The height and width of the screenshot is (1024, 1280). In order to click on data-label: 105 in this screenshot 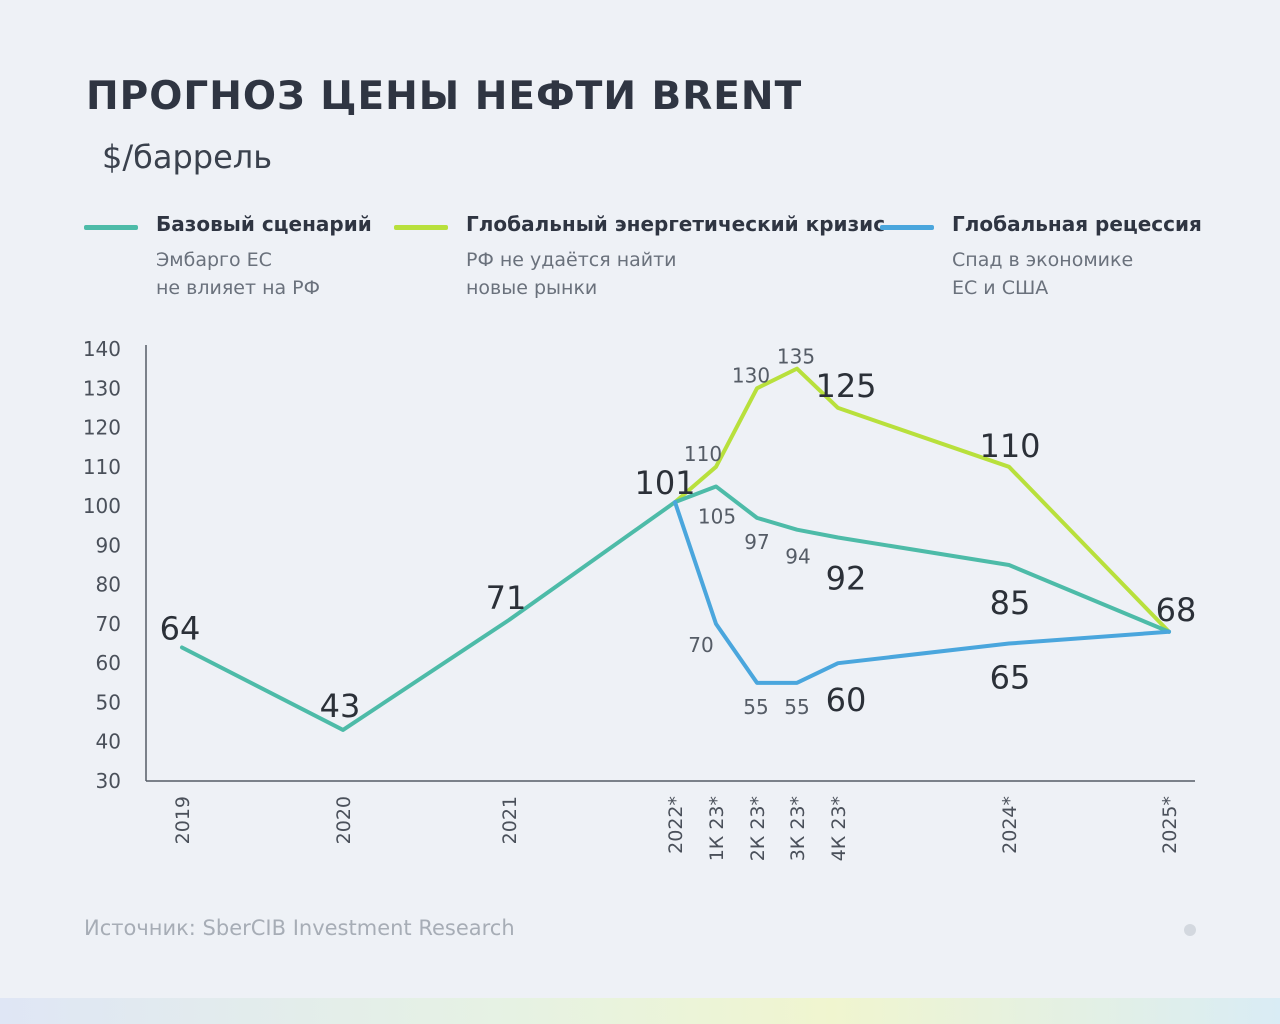, I will do `click(717, 516)`.